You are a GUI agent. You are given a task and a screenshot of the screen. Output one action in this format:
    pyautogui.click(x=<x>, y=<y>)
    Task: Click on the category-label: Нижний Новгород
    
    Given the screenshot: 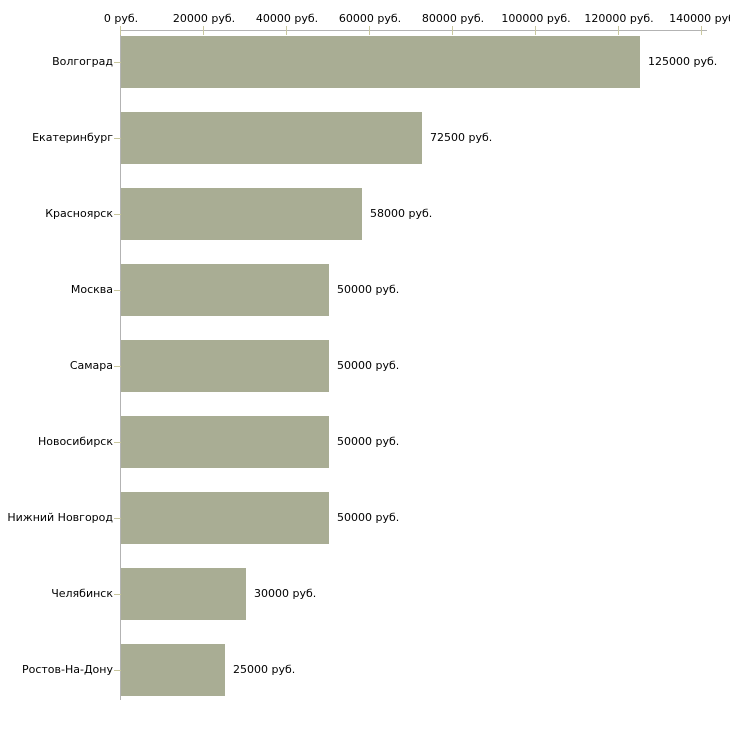 What is the action you would take?
    pyautogui.click(x=60, y=517)
    